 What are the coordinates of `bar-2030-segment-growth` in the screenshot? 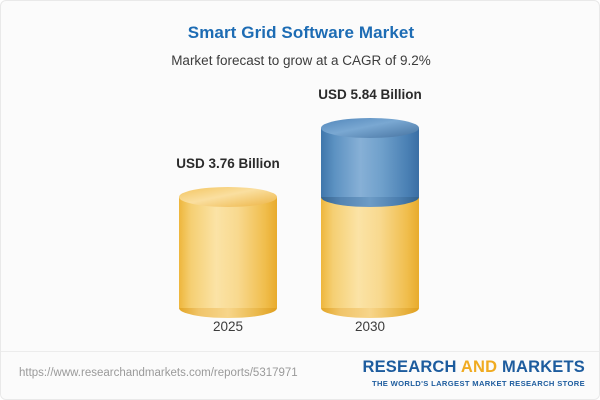 It's located at (370, 162).